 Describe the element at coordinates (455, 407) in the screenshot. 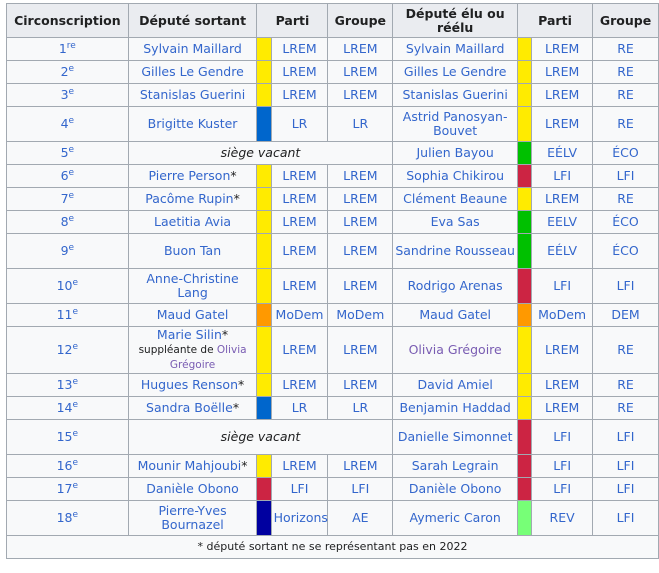

I see `depute-elu-link: Benjamin Haddad` at that location.